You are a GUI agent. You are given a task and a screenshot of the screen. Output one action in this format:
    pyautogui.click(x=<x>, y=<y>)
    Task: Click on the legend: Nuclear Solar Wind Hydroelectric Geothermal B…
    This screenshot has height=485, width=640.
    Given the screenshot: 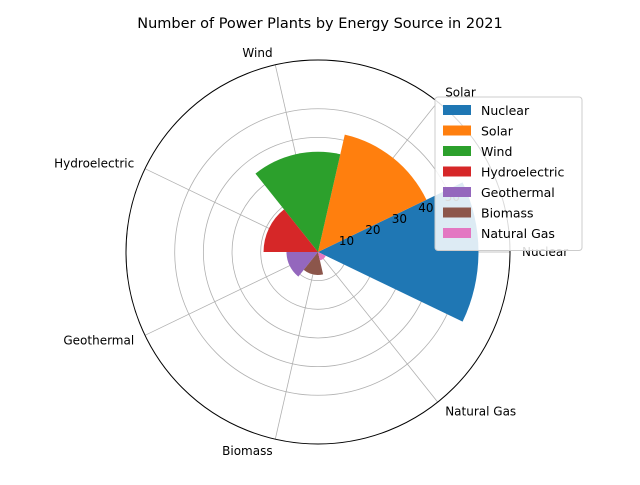 What is the action you would take?
    pyautogui.click(x=508, y=173)
    